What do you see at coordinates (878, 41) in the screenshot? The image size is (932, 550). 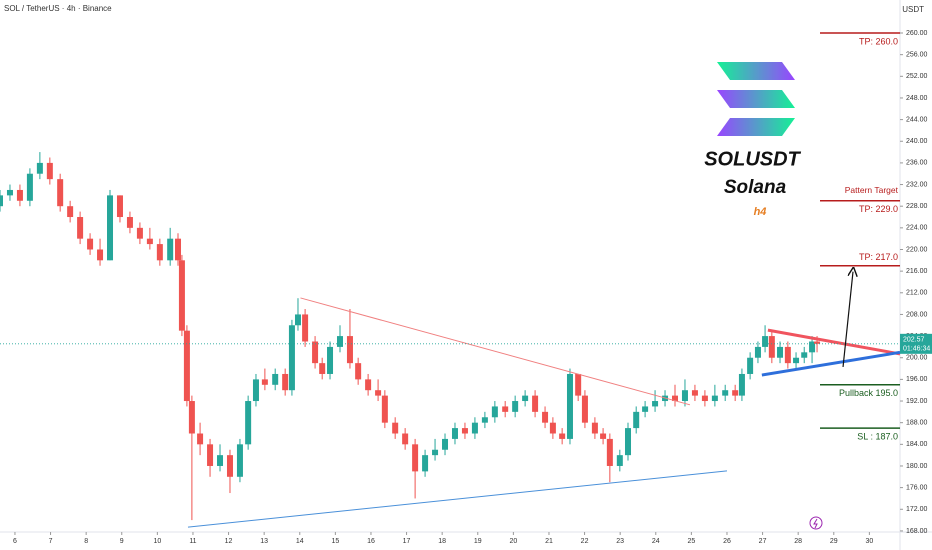 I see `level-label: TP: 260.0` at bounding box center [878, 41].